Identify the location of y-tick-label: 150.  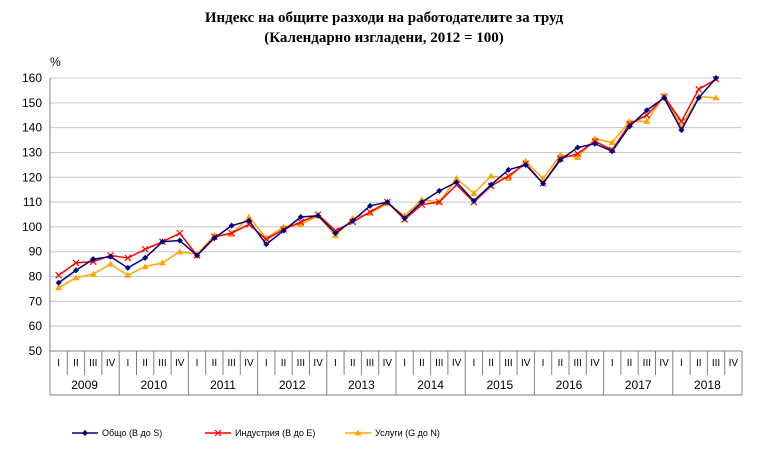
(32, 103).